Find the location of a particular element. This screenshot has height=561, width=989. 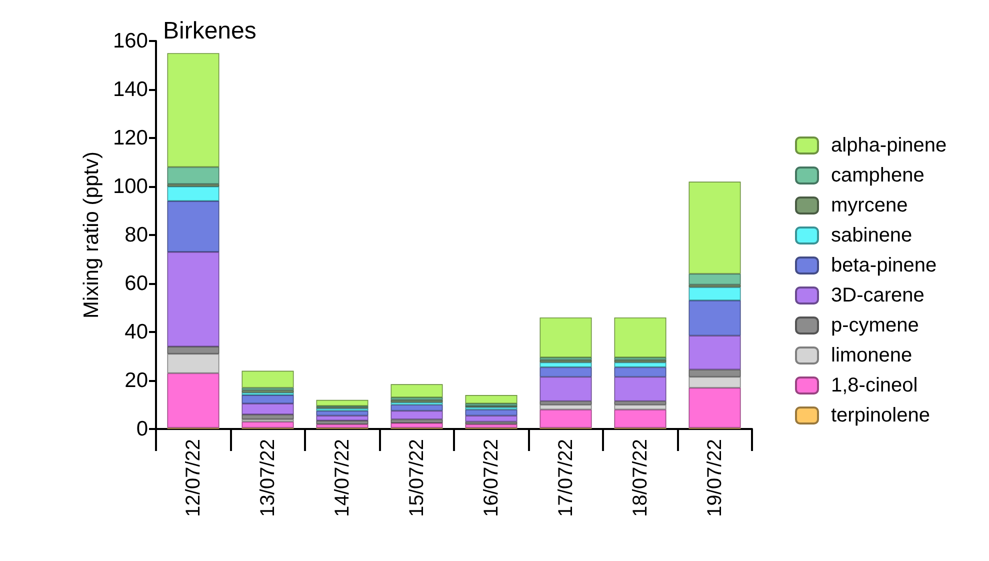

x-tick-label: 17/07/22 is located at coordinates (565, 478).